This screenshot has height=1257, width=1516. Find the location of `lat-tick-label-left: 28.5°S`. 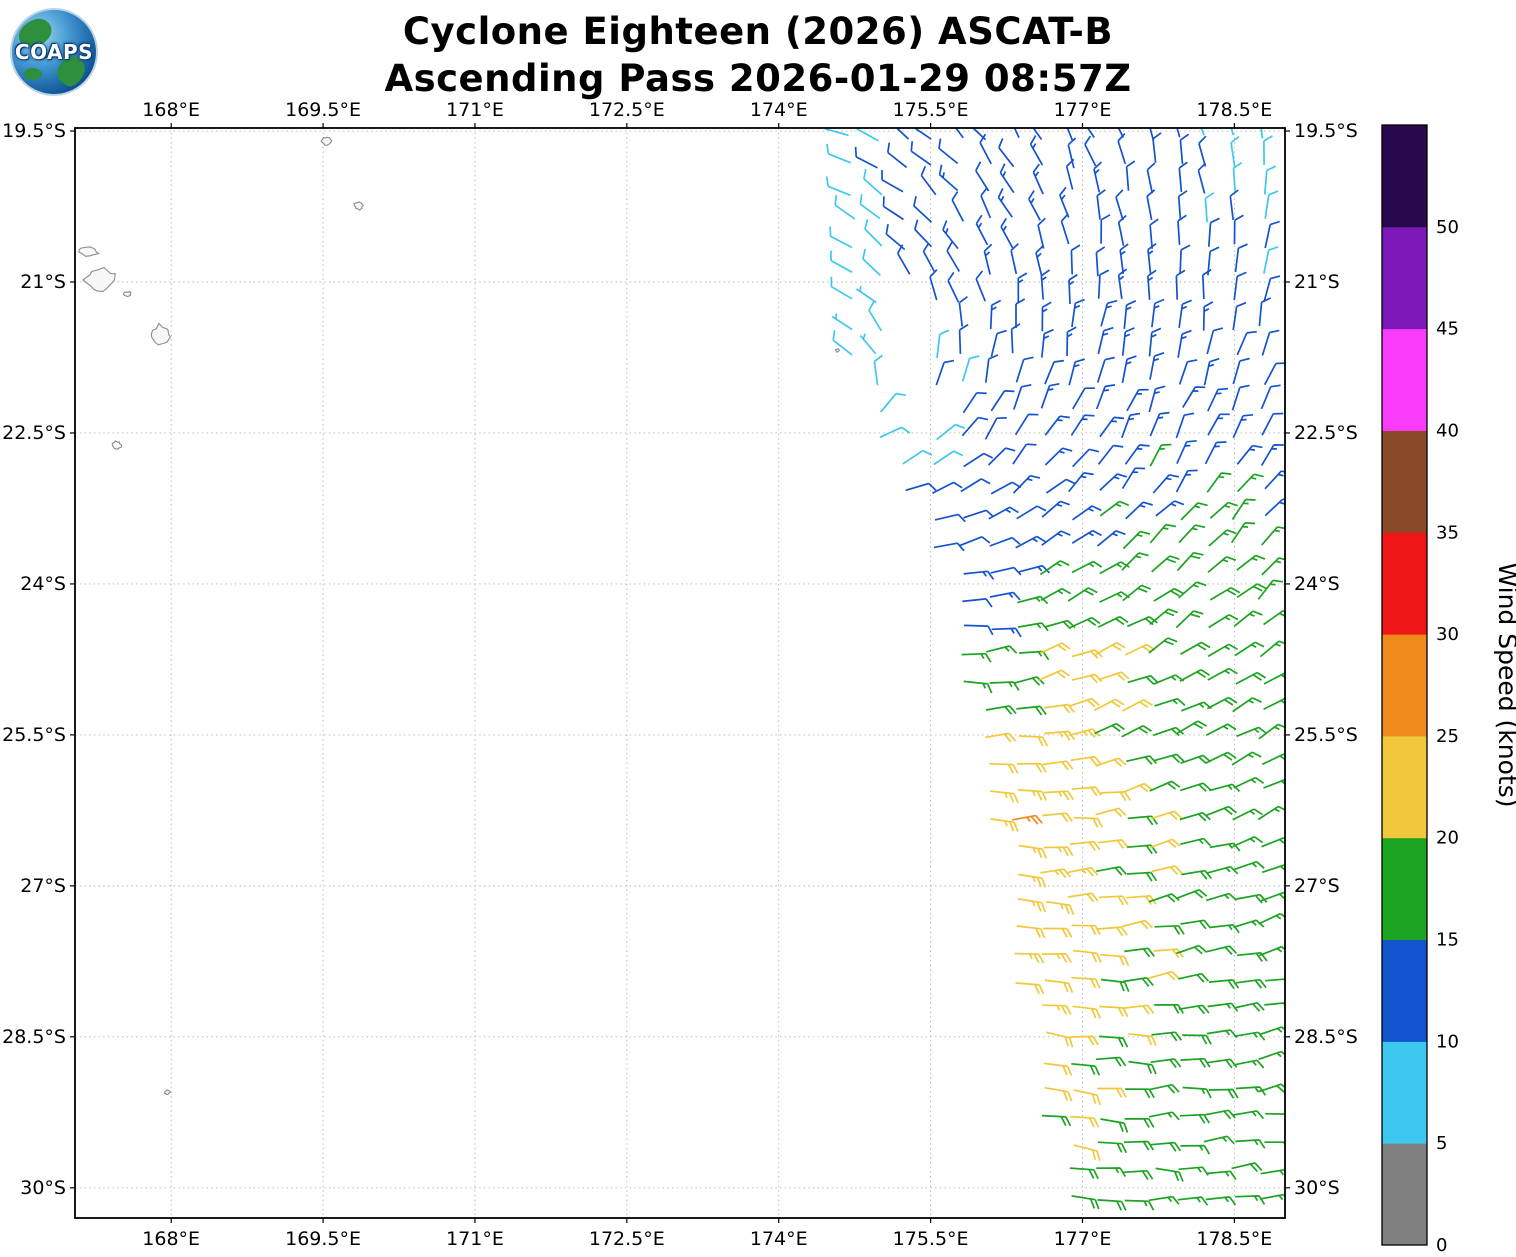

lat-tick-label-left: 28.5°S is located at coordinates (34, 1037).